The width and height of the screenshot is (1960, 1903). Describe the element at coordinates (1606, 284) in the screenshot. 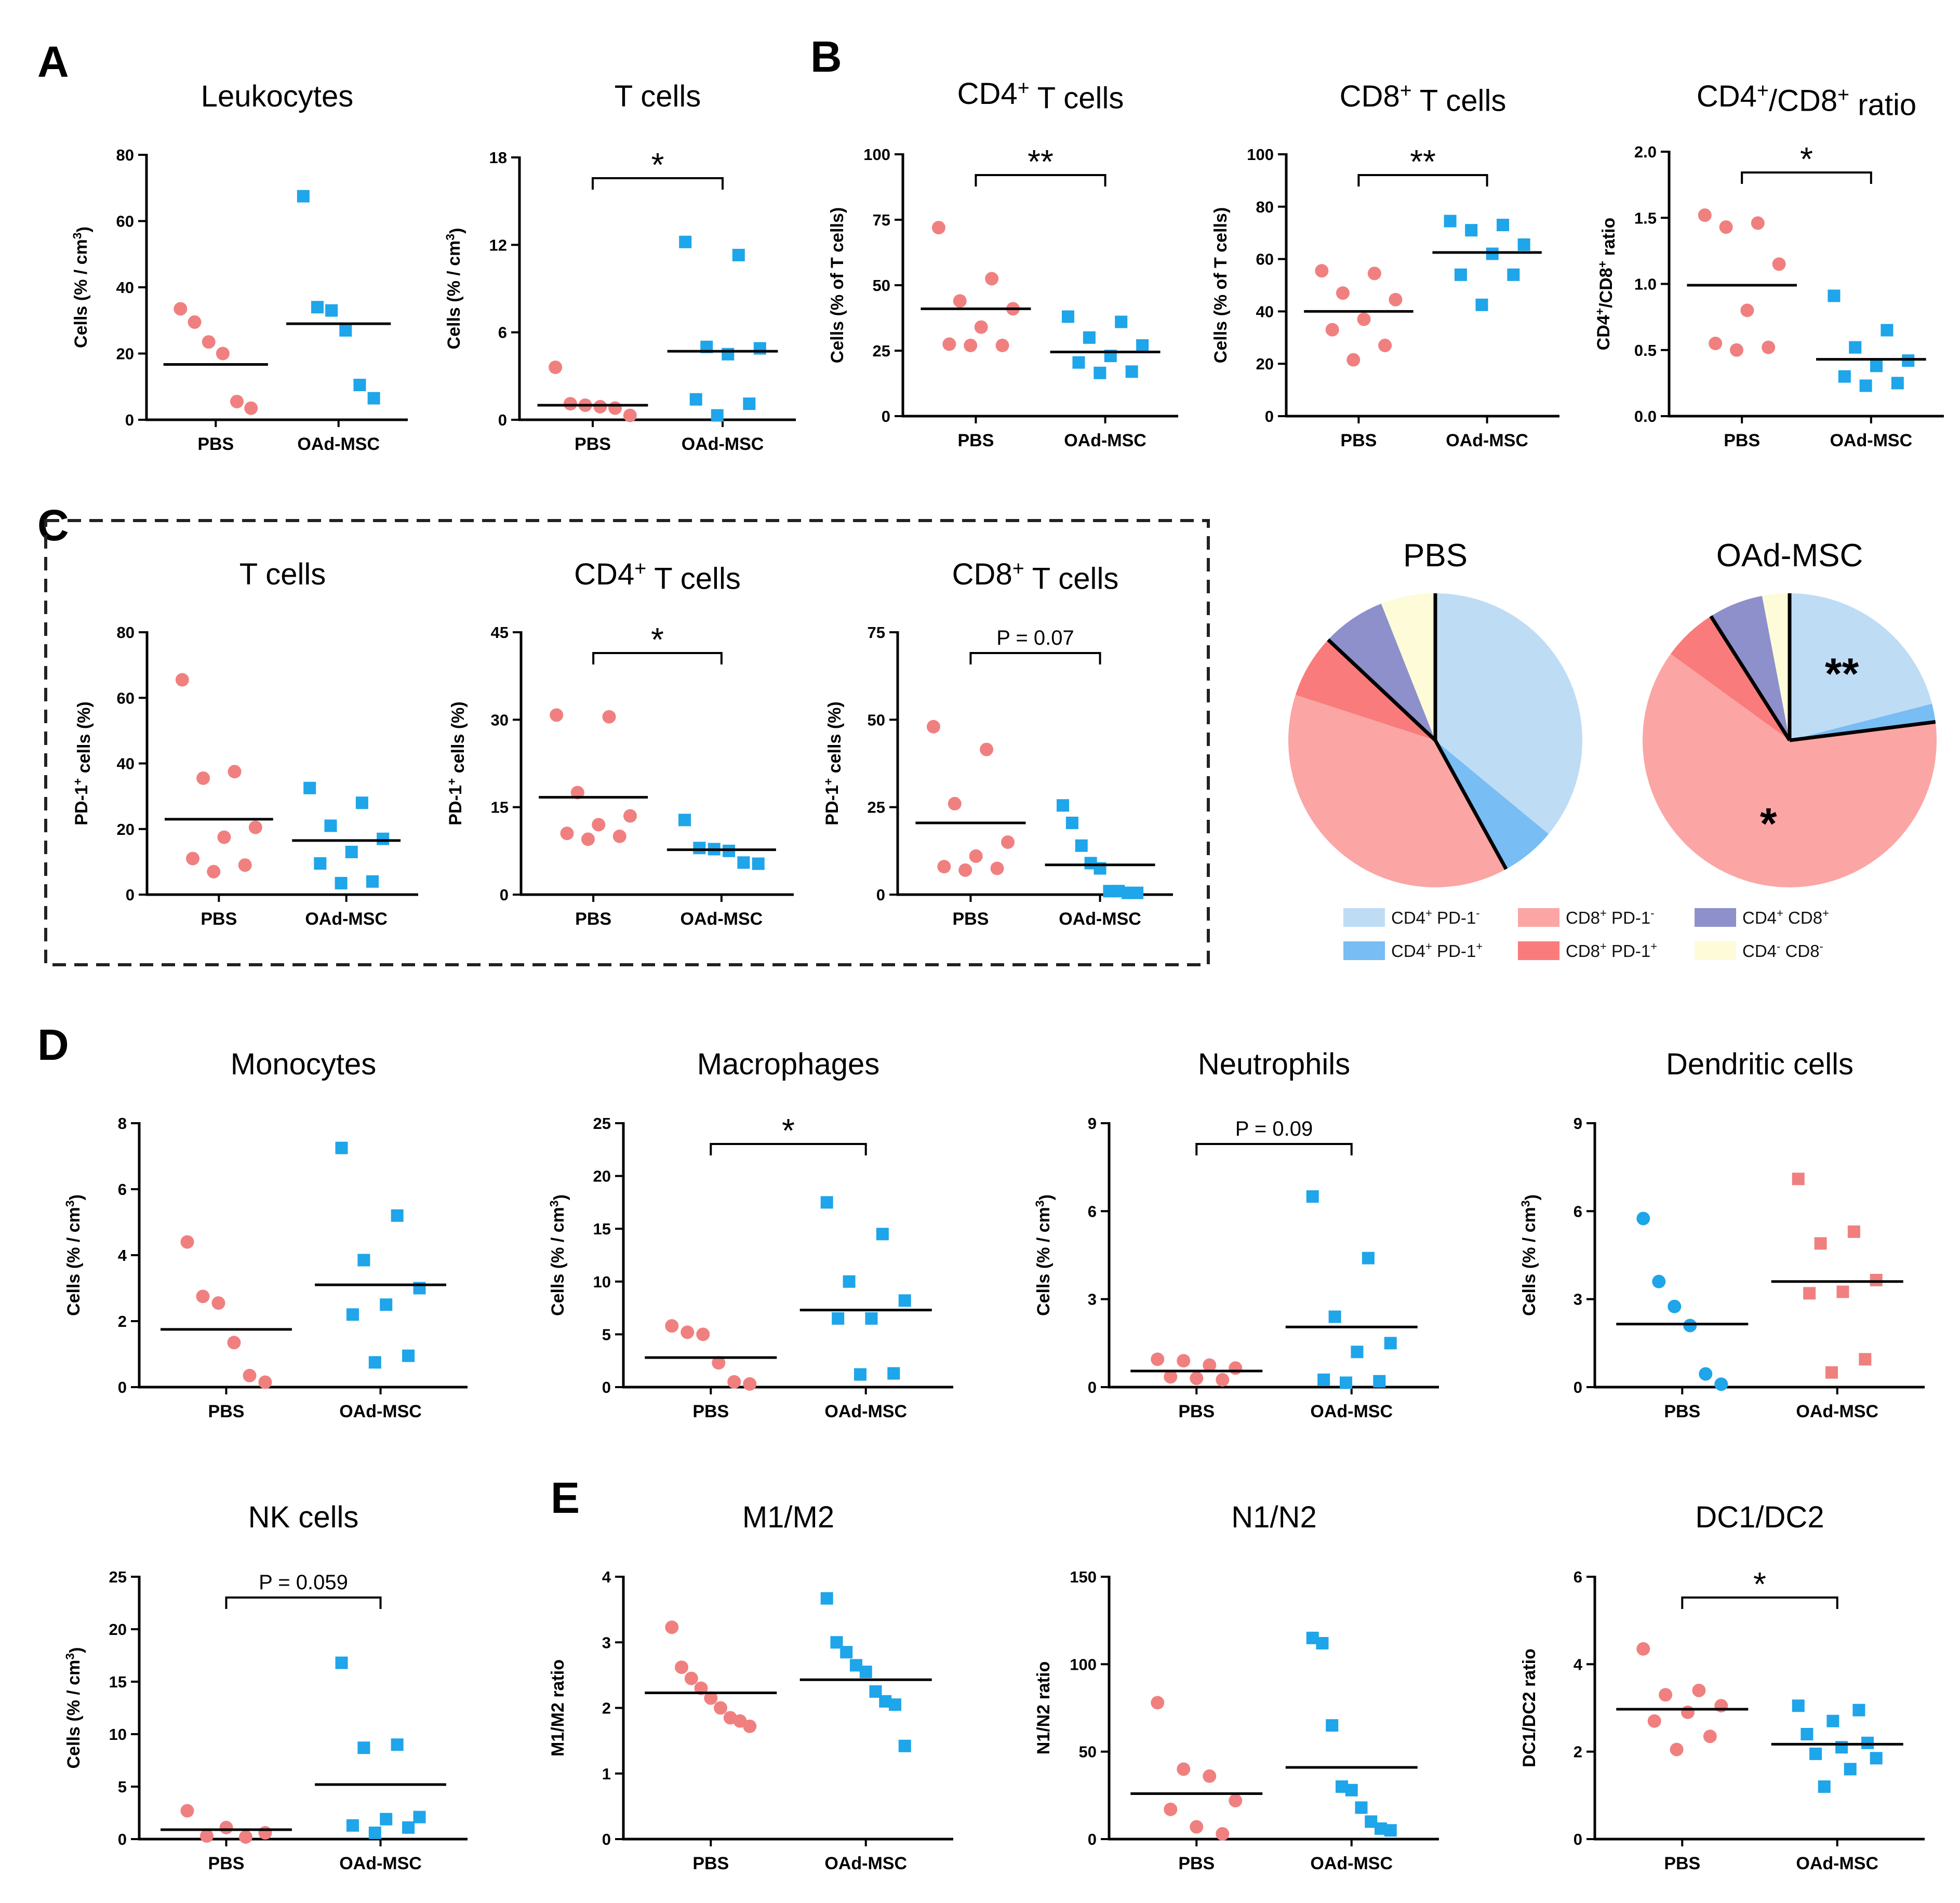

I see `y-axis-label: CD4+/CD8+ ratio` at that location.